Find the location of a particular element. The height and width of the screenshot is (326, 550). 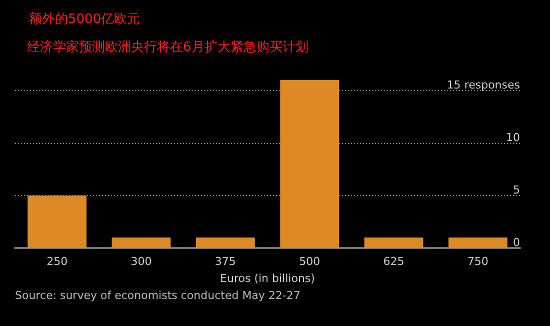

x-axis-title: Euros (in billions) is located at coordinates (267, 278).